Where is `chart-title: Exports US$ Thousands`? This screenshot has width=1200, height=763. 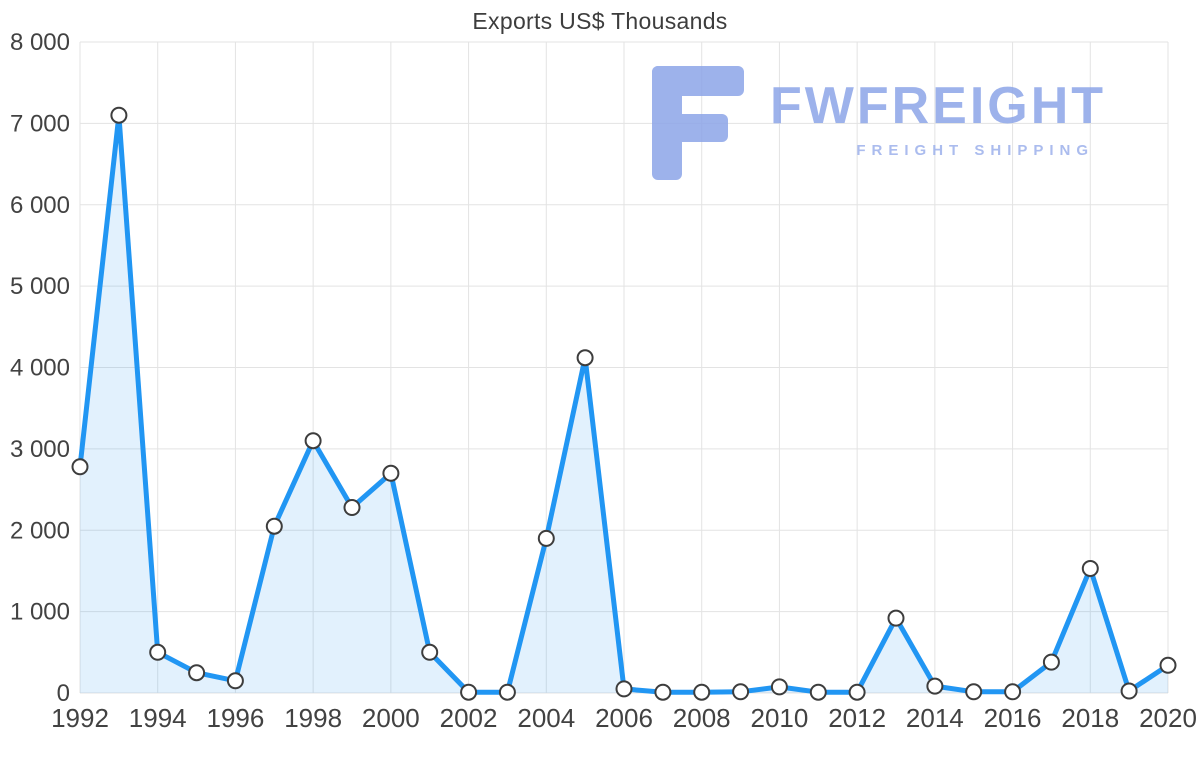
chart-title: Exports US$ Thousands is located at coordinates (600, 21).